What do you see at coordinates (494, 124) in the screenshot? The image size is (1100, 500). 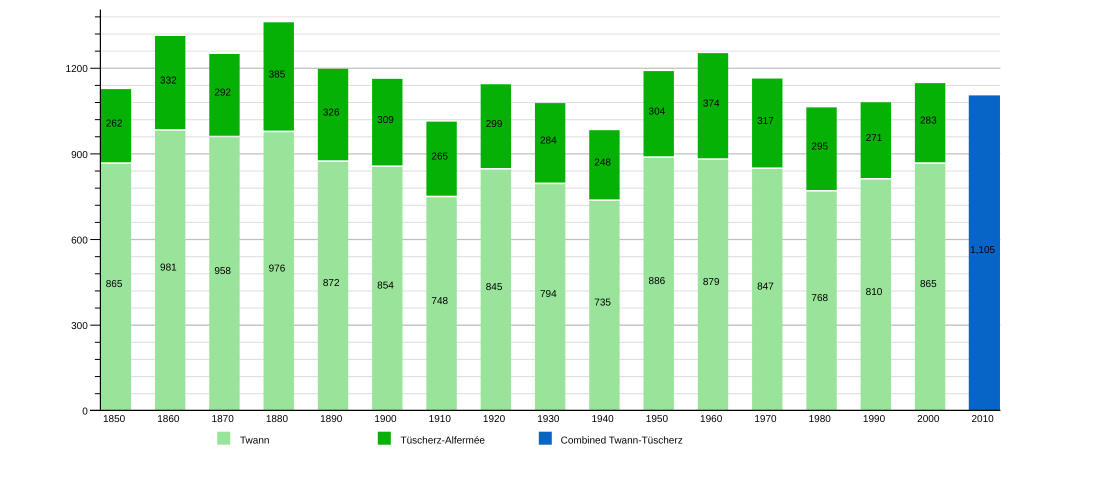 I see `svg-text: 299` at bounding box center [494, 124].